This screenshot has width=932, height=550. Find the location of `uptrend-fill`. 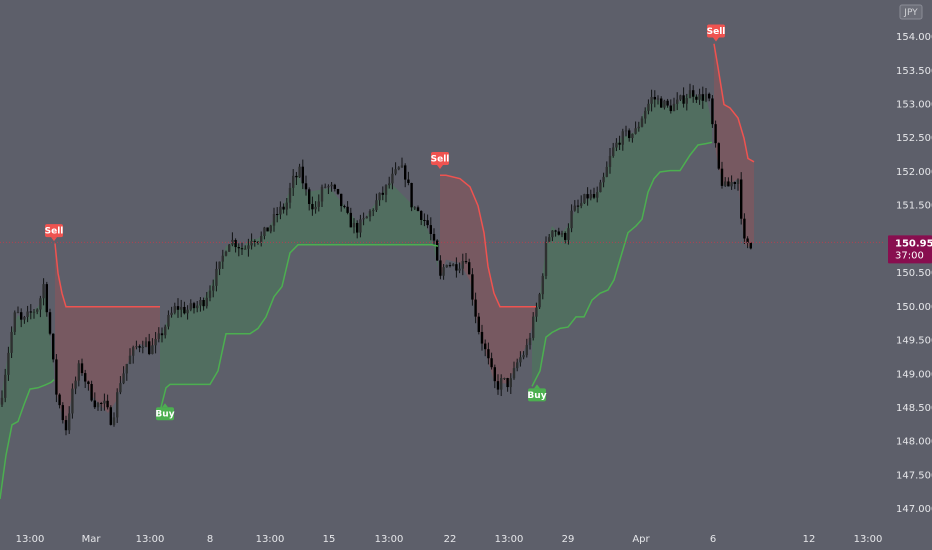

uptrend-fill is located at coordinates (622, 239).